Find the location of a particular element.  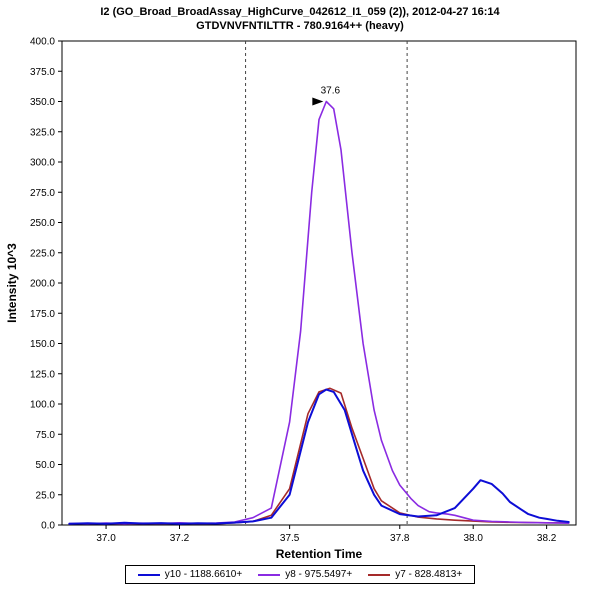

legend-item-y8: y8 - 975.5497+ is located at coordinates (305, 574).